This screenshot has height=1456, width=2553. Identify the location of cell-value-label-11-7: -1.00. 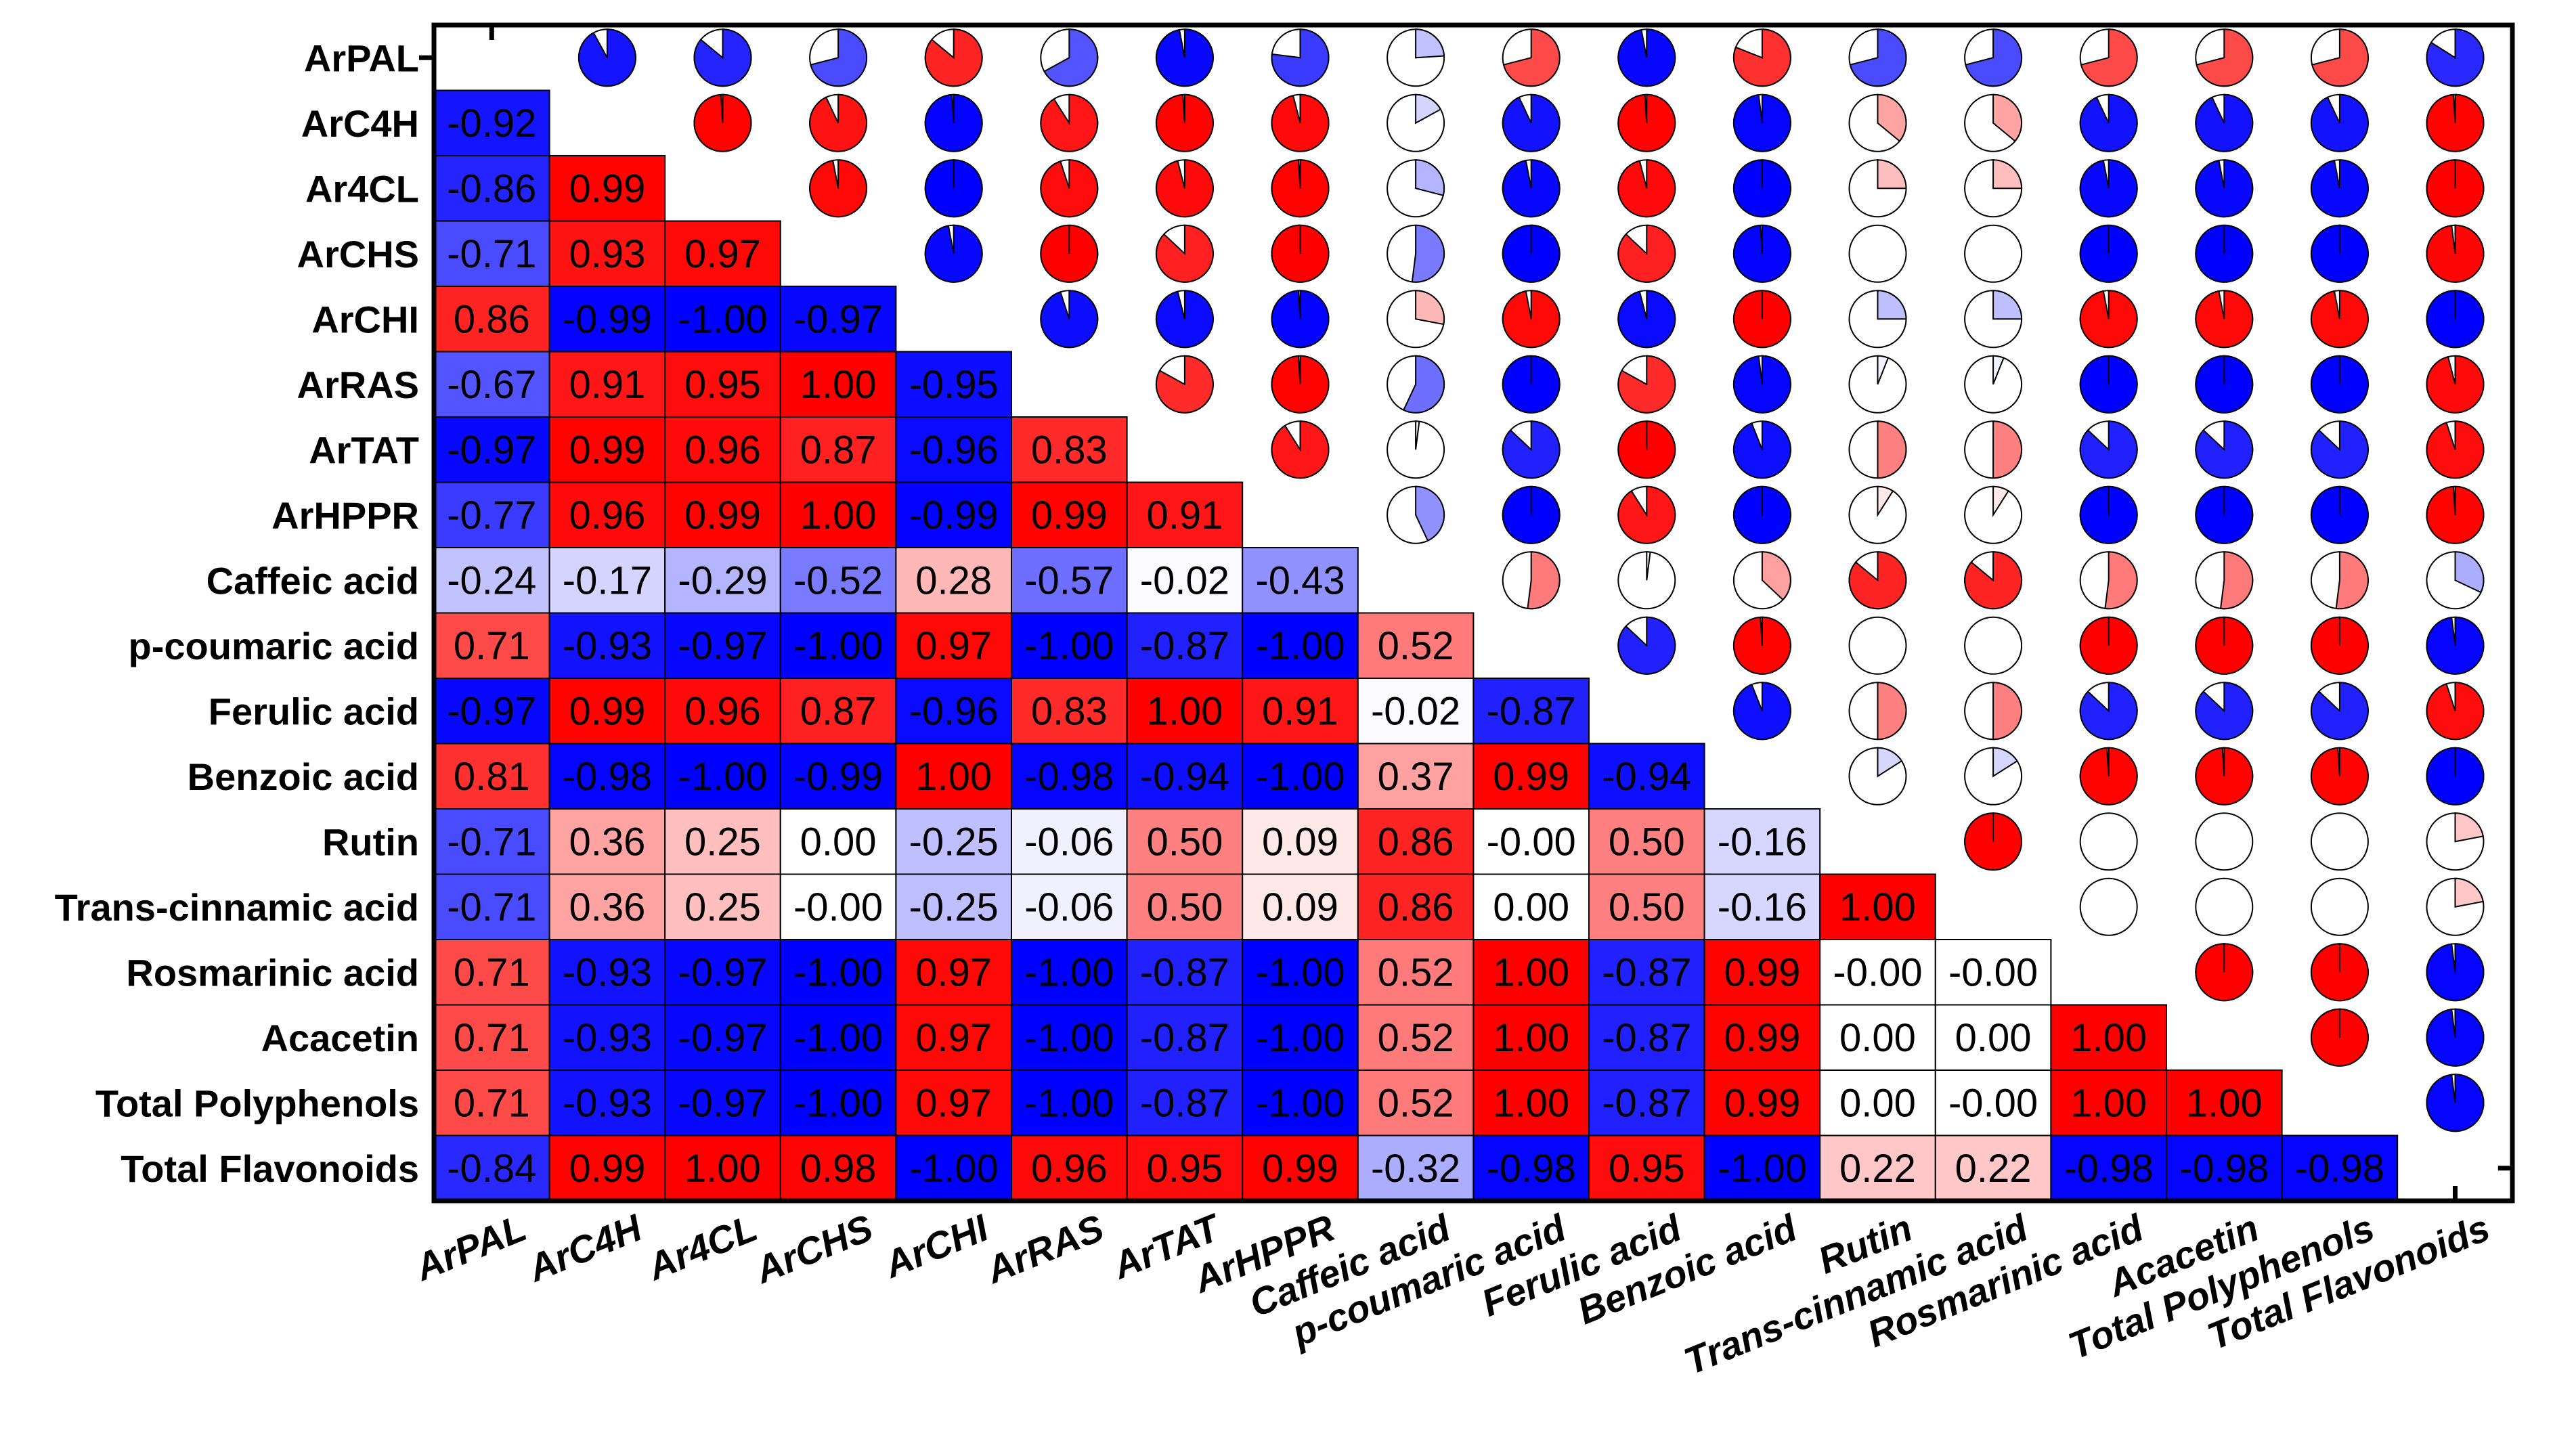
(1300, 777).